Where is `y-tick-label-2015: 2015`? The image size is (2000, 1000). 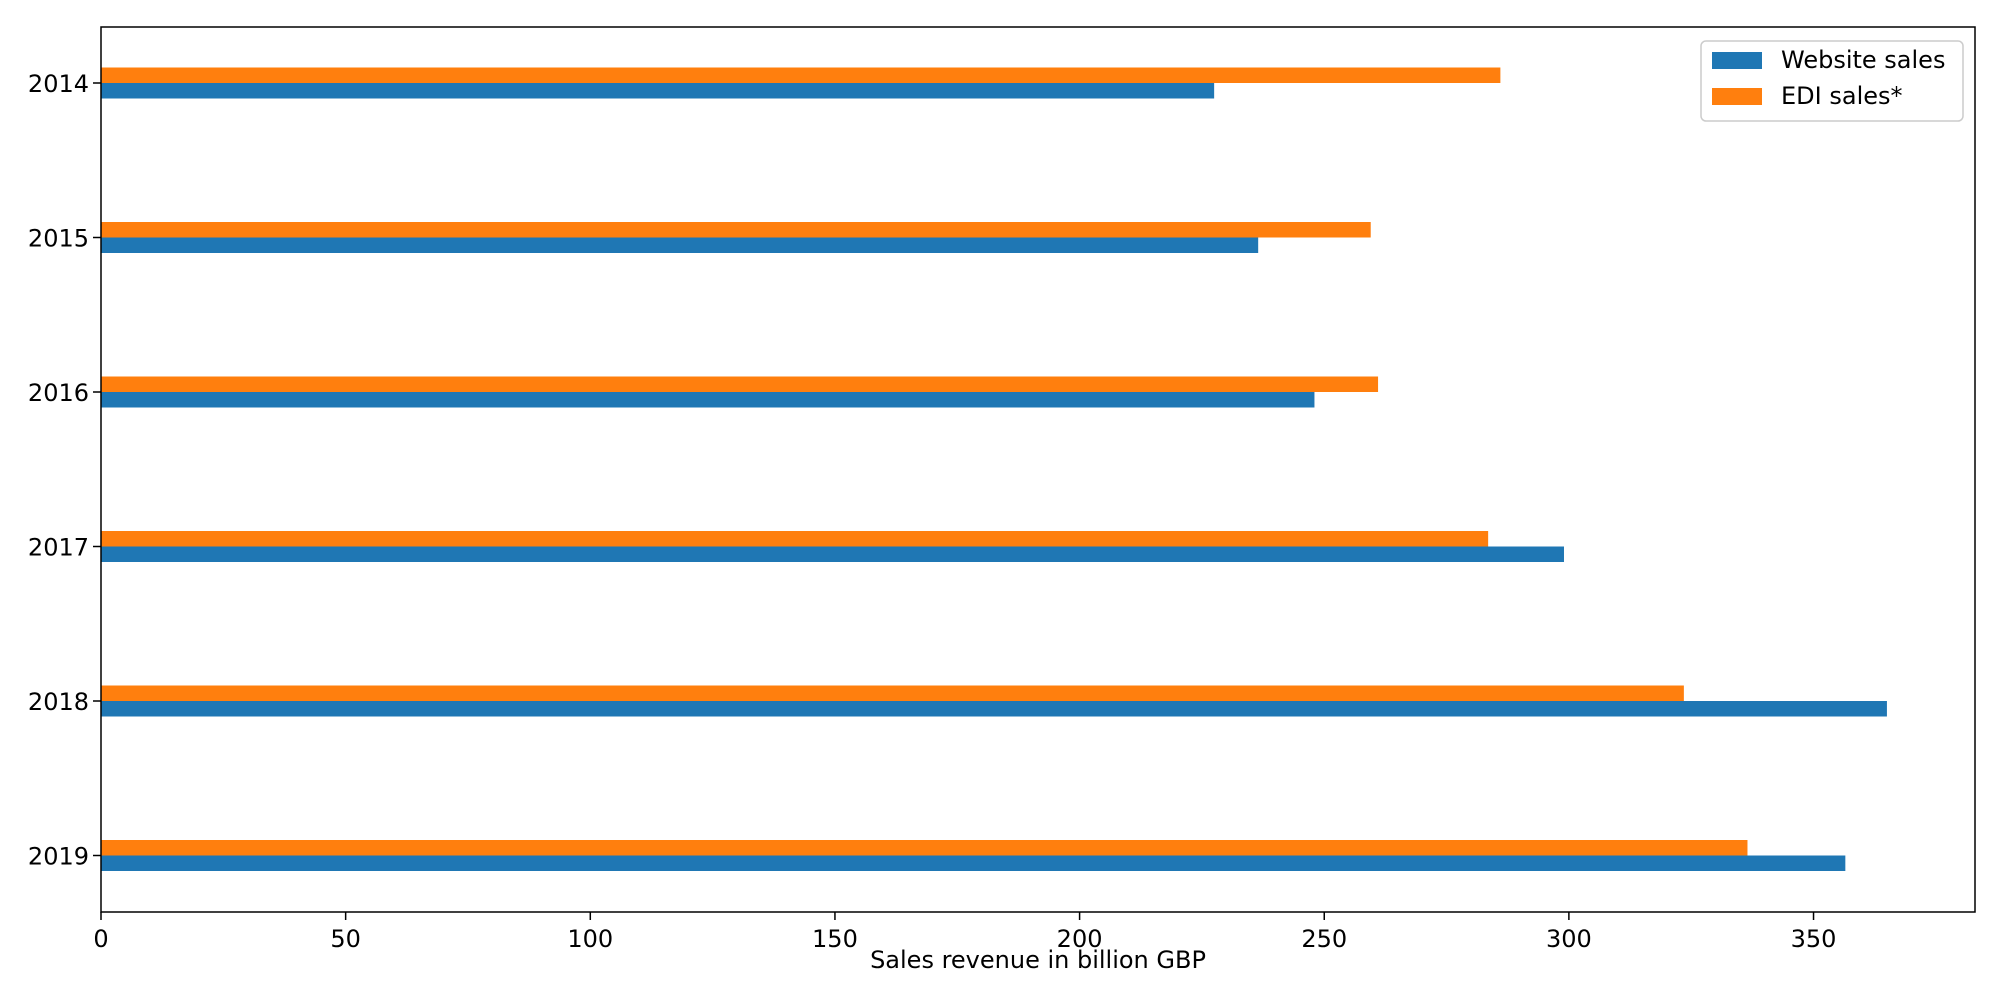 y-tick-label-2015: 2015 is located at coordinates (58, 239).